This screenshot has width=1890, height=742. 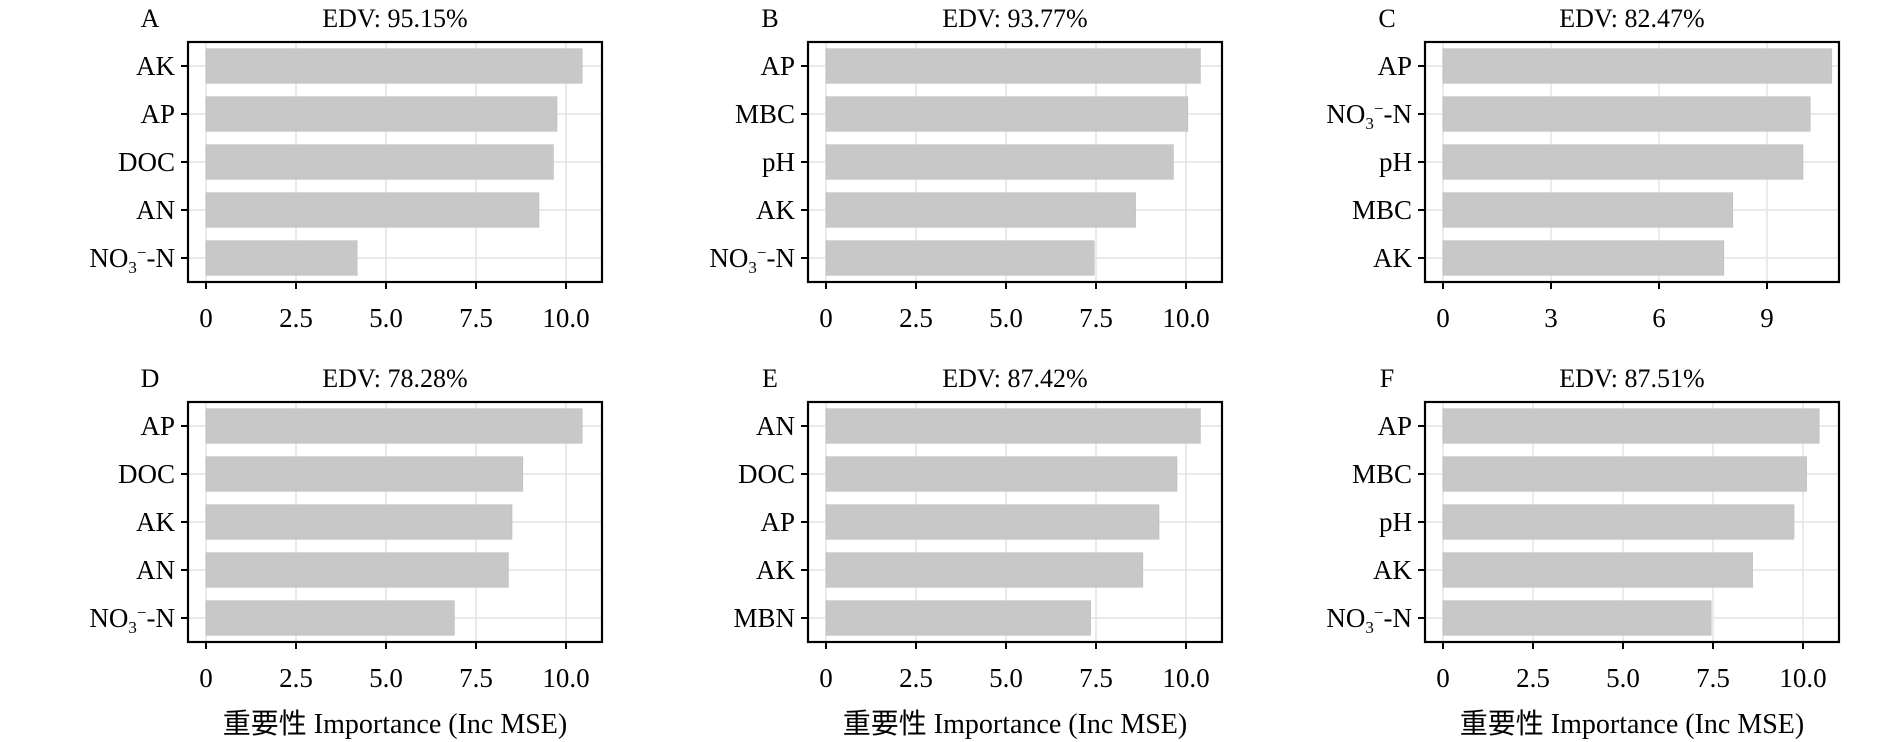 What do you see at coordinates (769, 18) in the screenshot?
I see `panel-letter: B` at bounding box center [769, 18].